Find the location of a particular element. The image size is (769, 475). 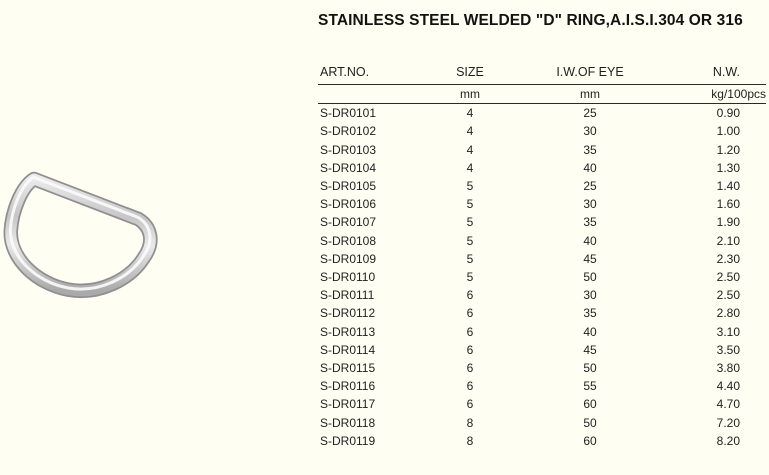

table-row: S-DR0108 5 40 2.10 is located at coordinates (542, 241).